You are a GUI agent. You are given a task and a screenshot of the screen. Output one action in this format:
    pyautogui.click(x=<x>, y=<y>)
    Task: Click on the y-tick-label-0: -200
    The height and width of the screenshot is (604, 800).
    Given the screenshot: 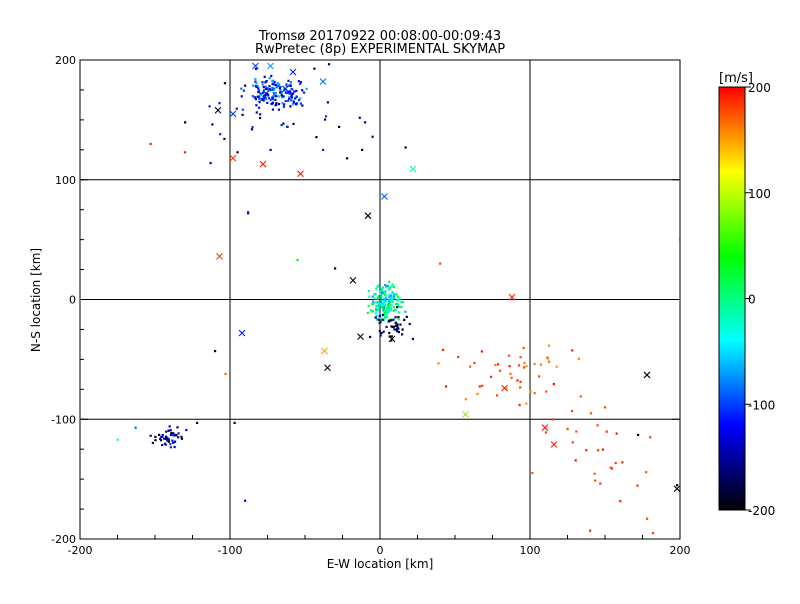 What is the action you would take?
    pyautogui.click(x=63, y=539)
    